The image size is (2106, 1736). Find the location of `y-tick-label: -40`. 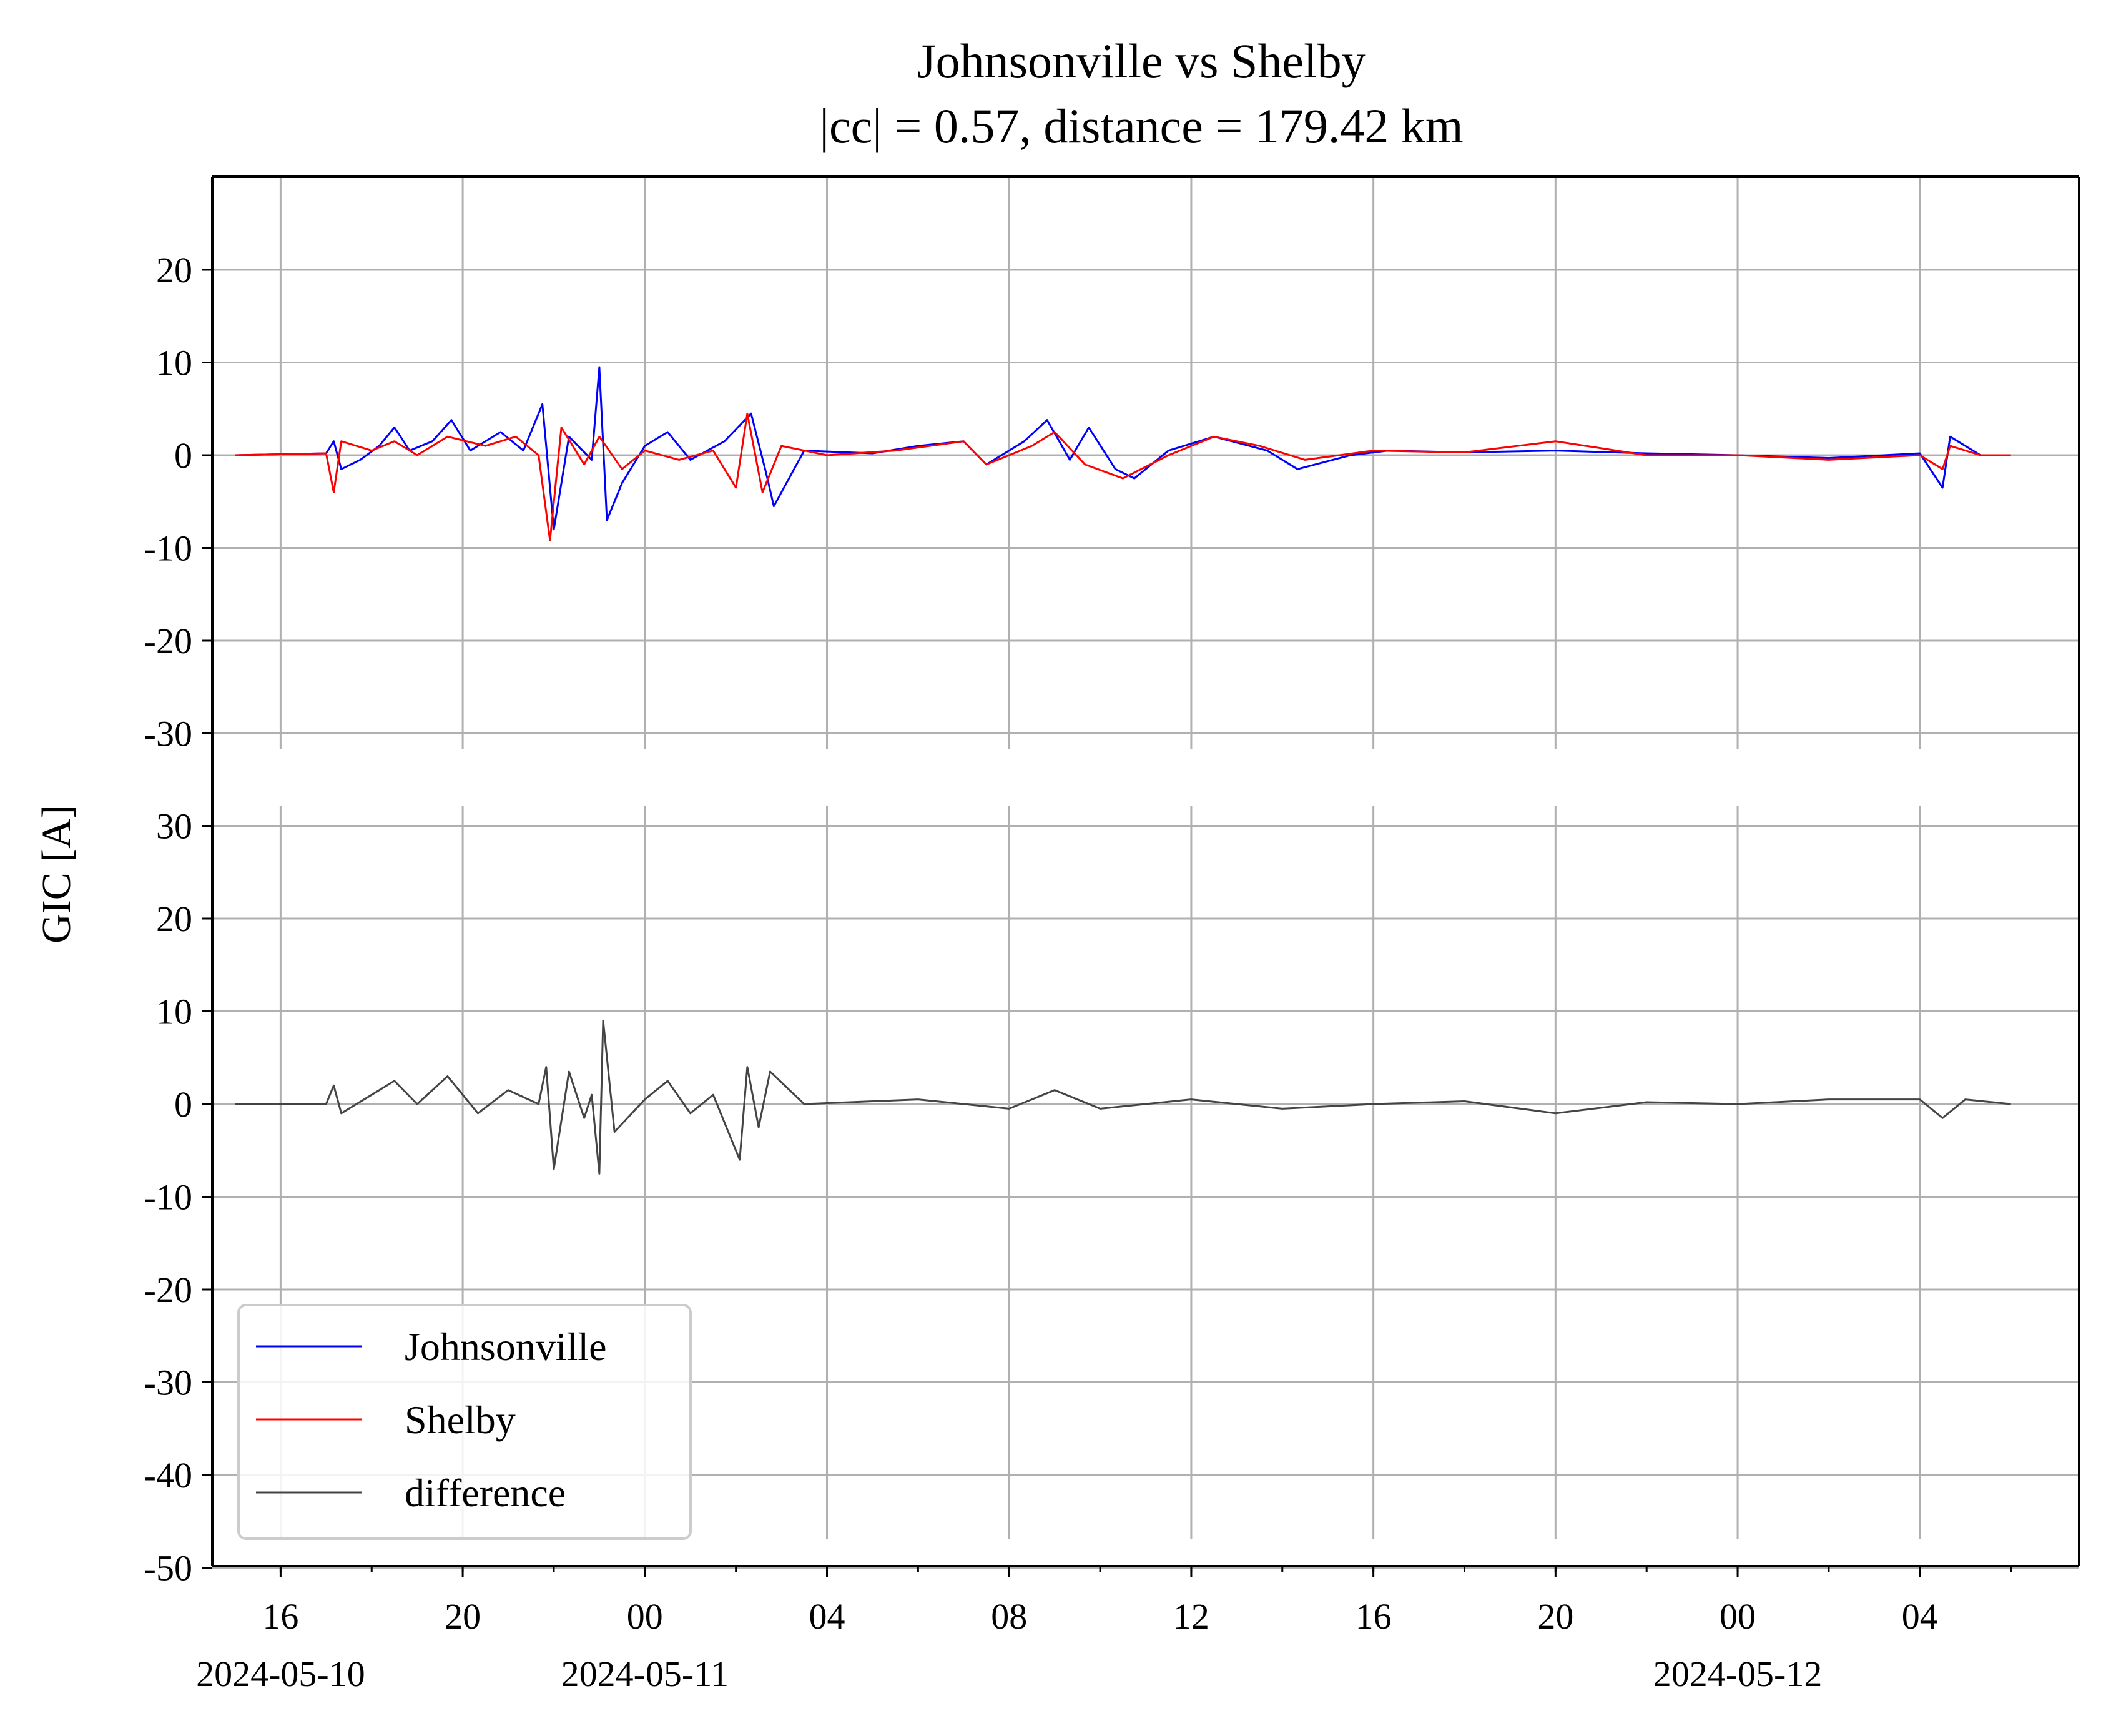

y-tick-label: -40 is located at coordinates (168, 1475).